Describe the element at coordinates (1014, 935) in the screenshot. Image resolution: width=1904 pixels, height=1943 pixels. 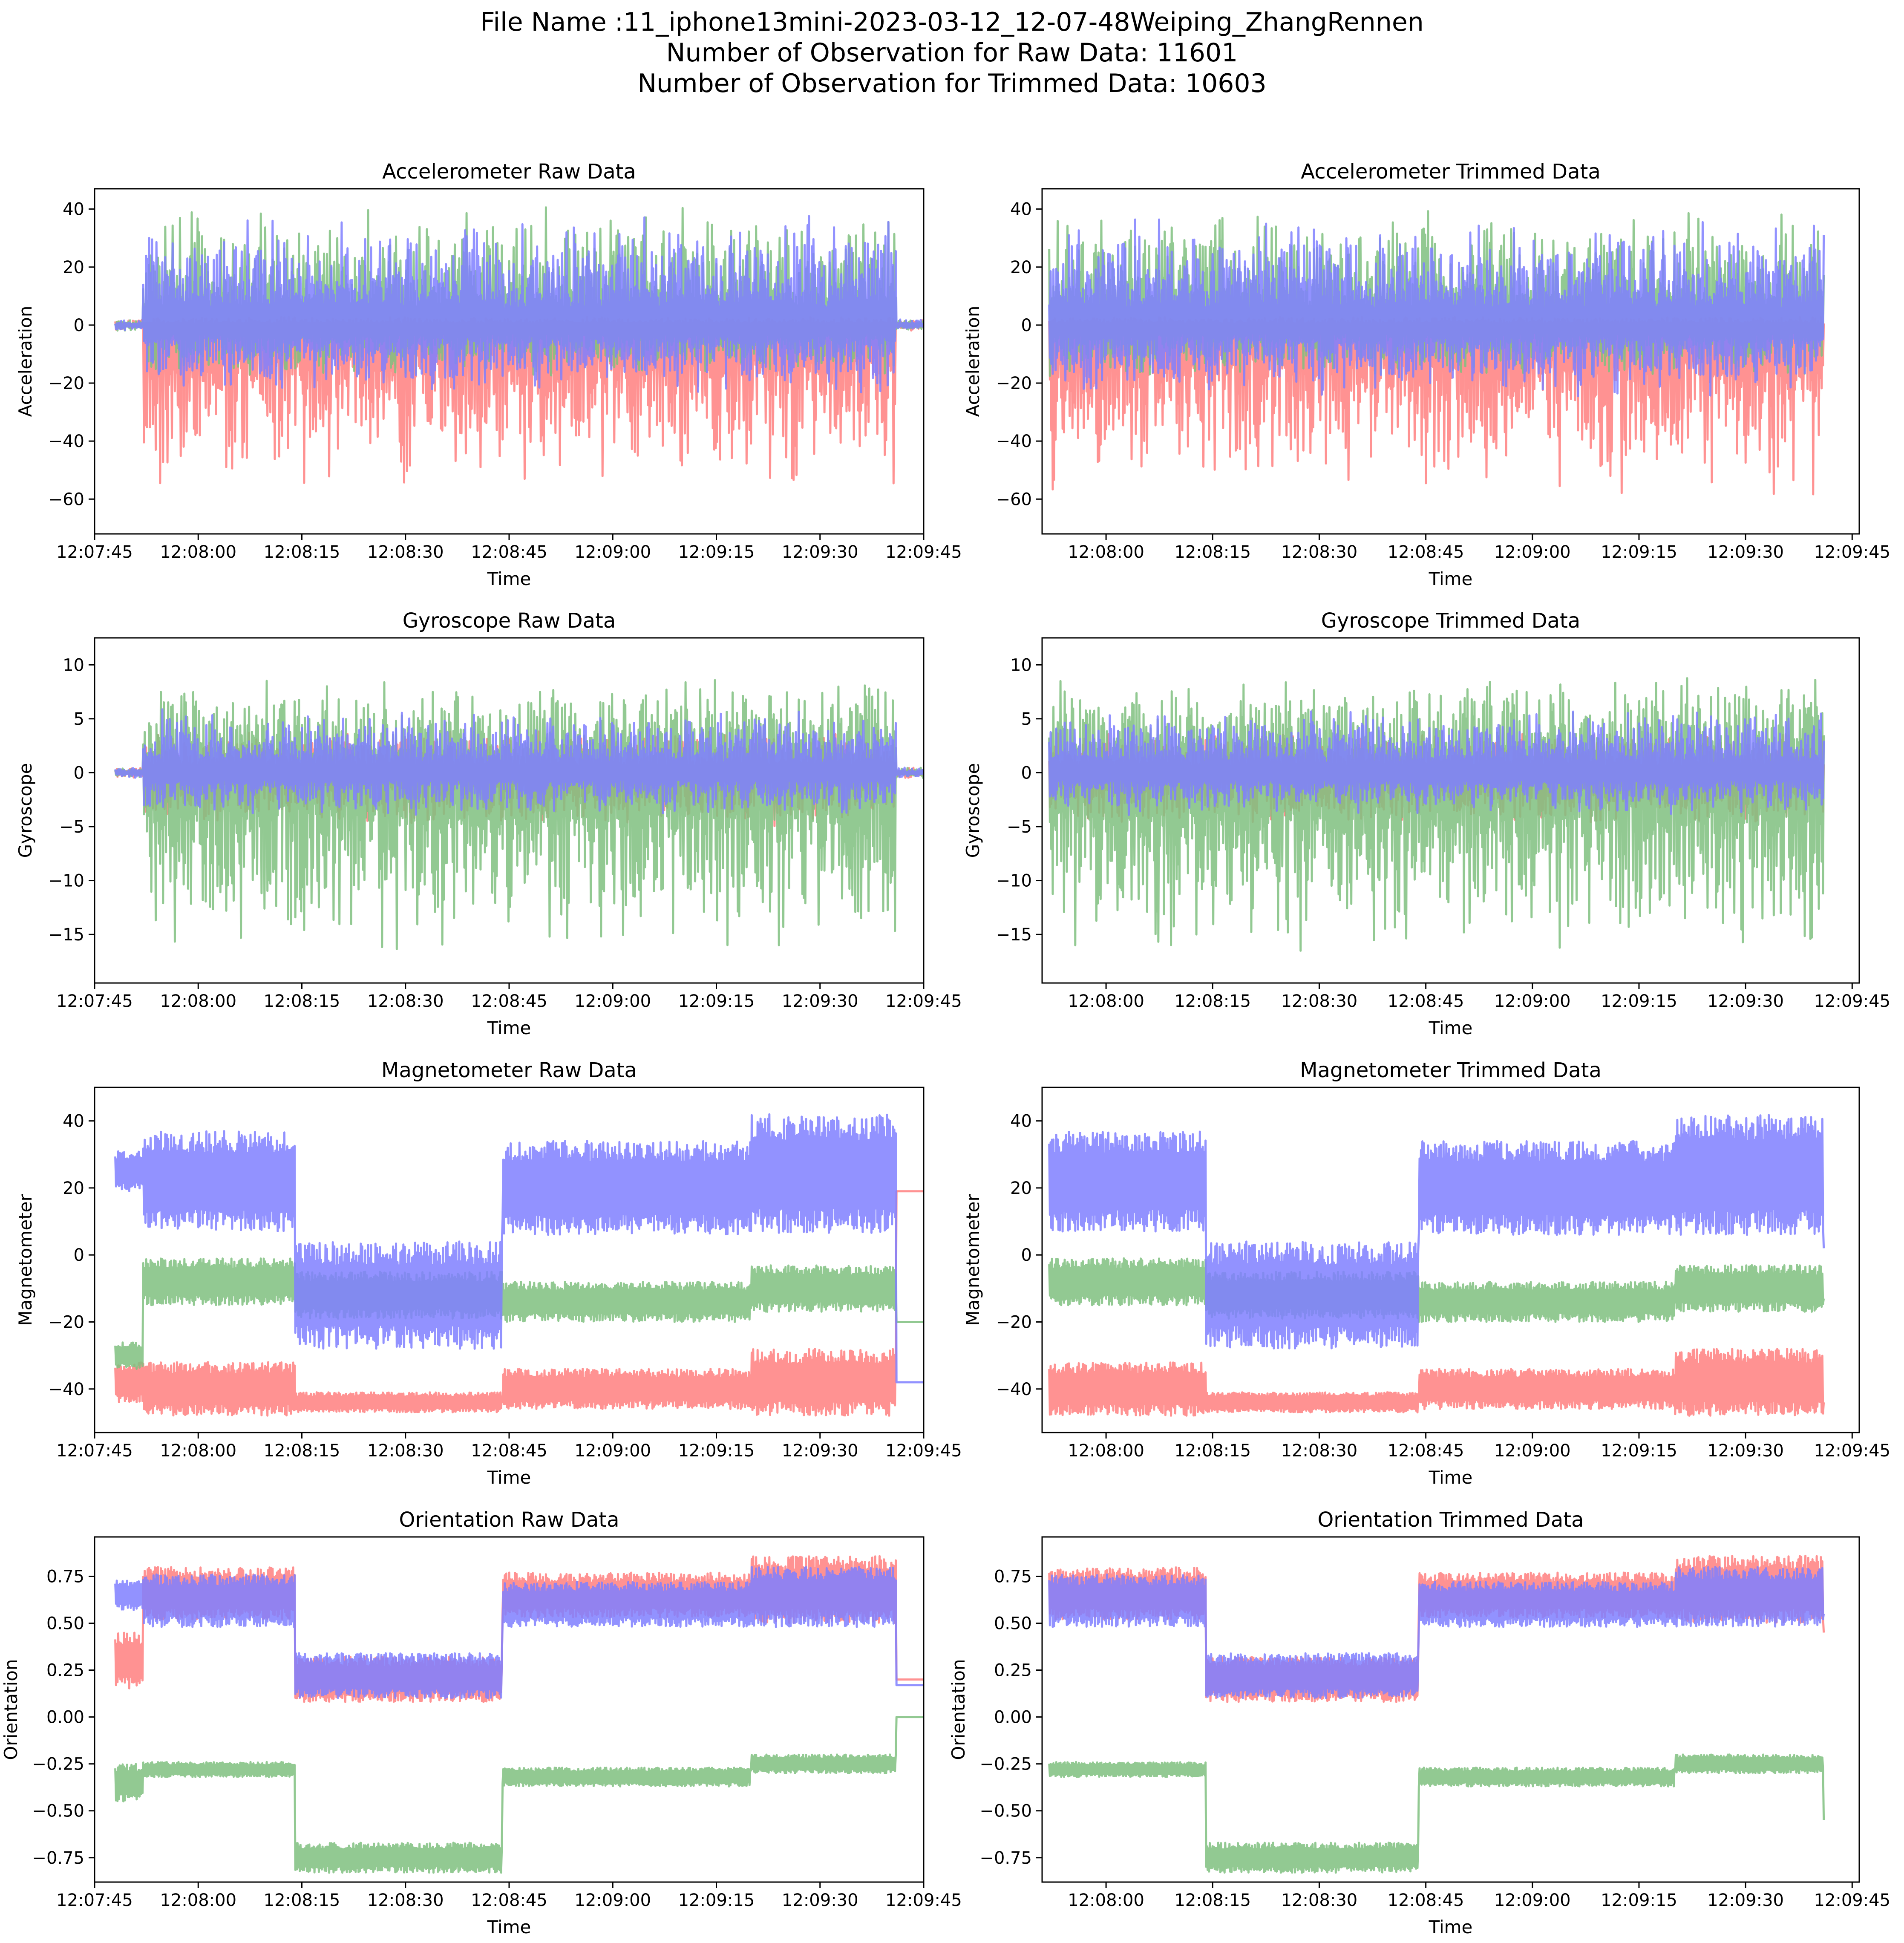
I see `y-tick-label: −15` at that location.